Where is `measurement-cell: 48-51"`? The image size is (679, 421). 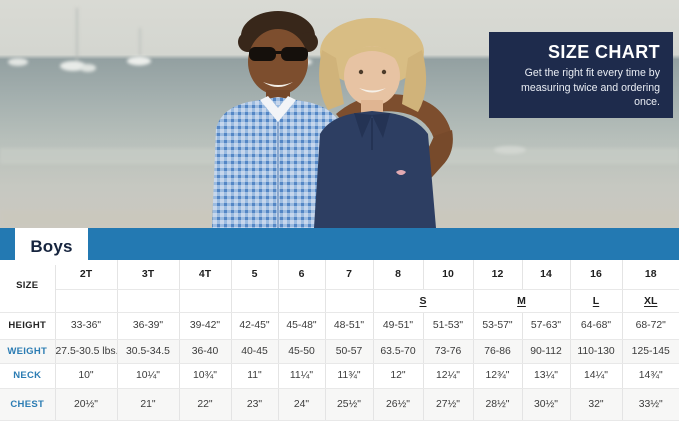
measurement-cell: 48-51" is located at coordinates (349, 326).